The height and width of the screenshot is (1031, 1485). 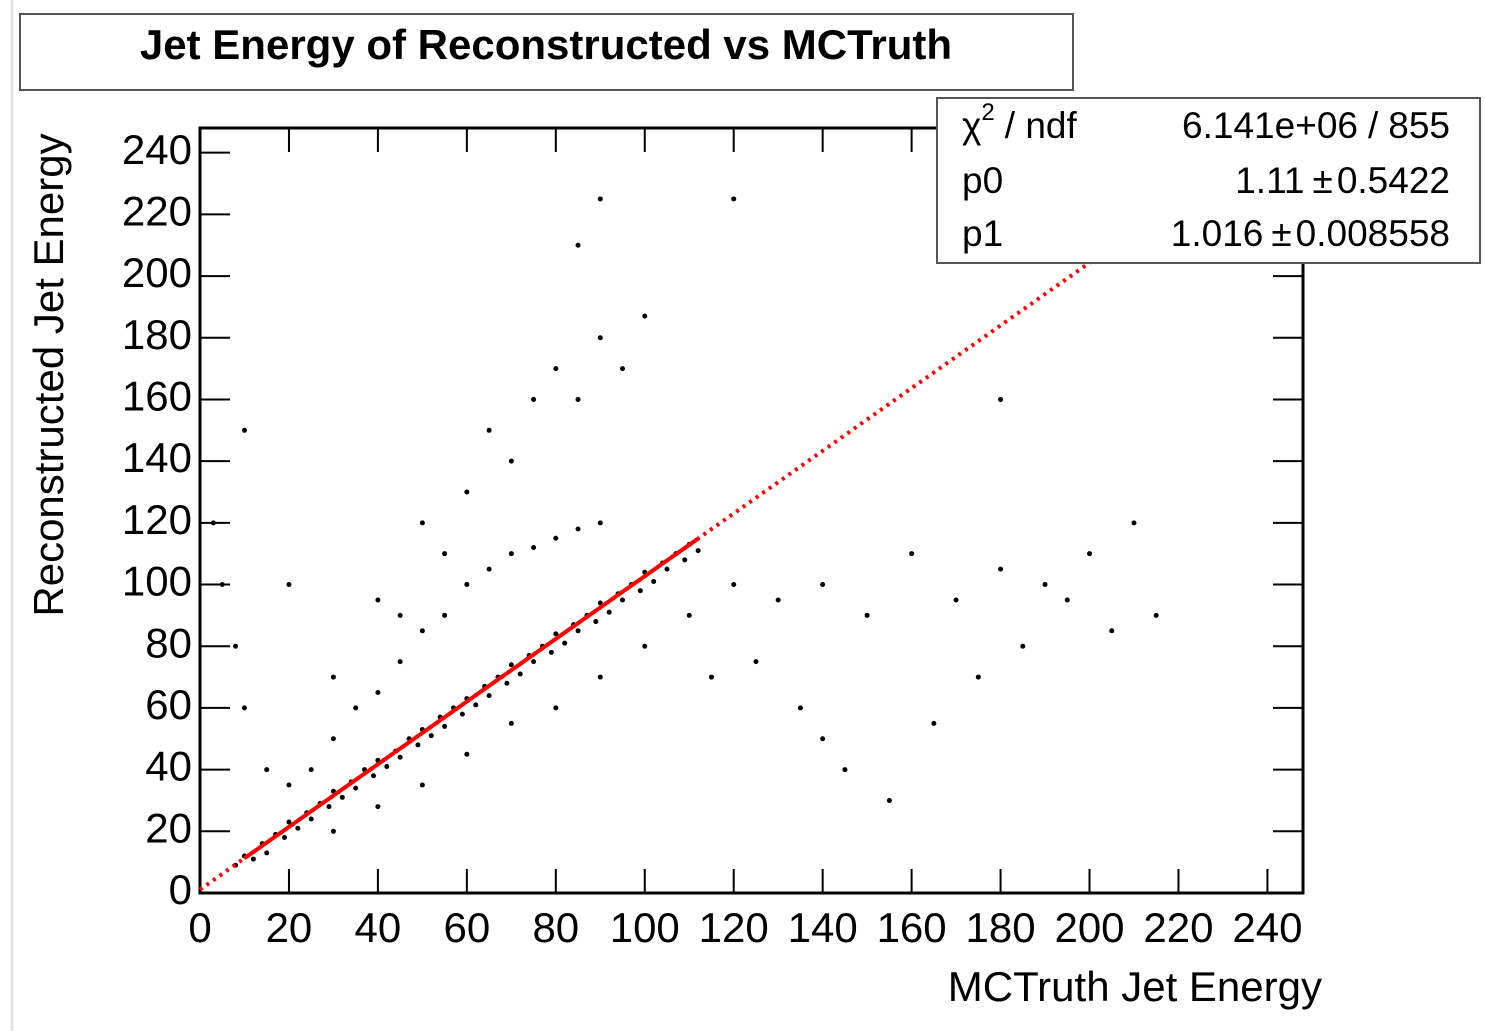 What do you see at coordinates (1135, 986) in the screenshot?
I see `x-axis-label: MCTruth Jet Energy` at bounding box center [1135, 986].